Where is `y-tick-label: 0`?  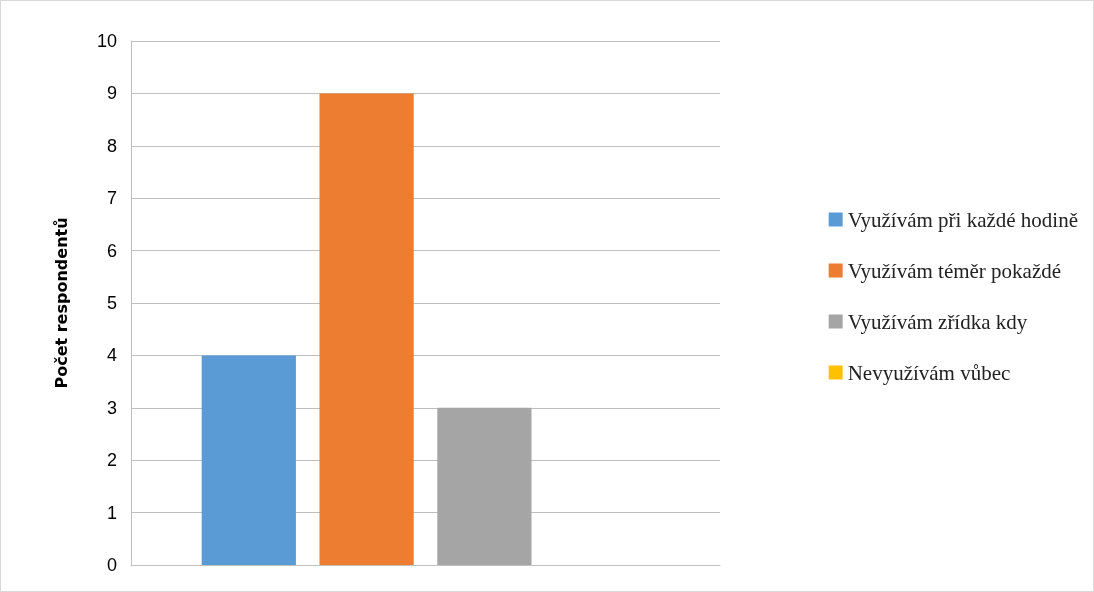 y-tick-label: 0 is located at coordinates (111, 565).